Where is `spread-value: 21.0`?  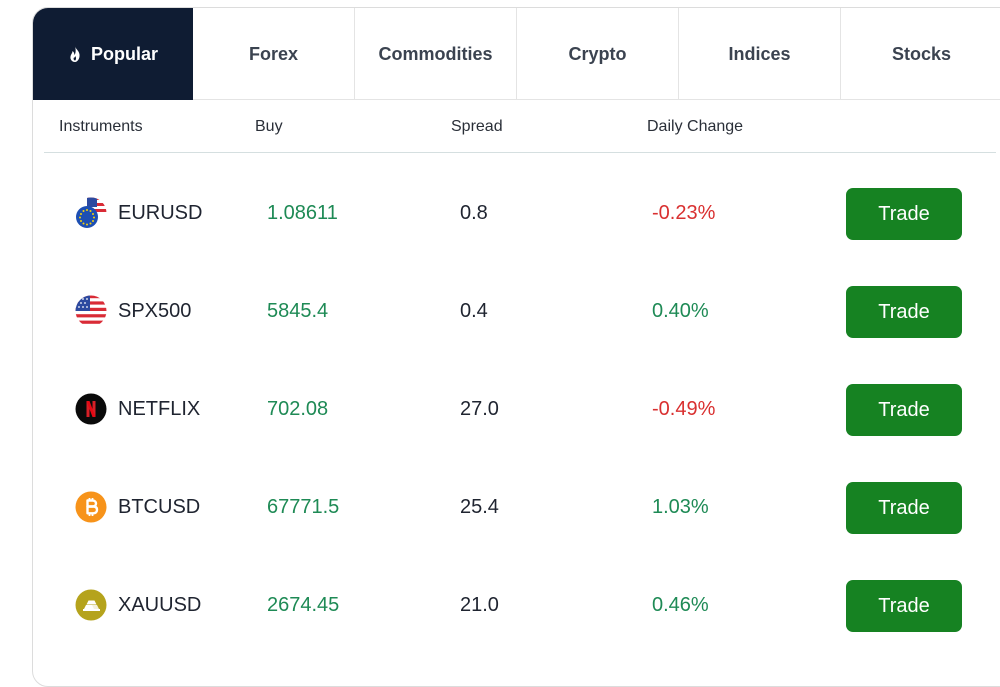 spread-value: 21.0 is located at coordinates (479, 604).